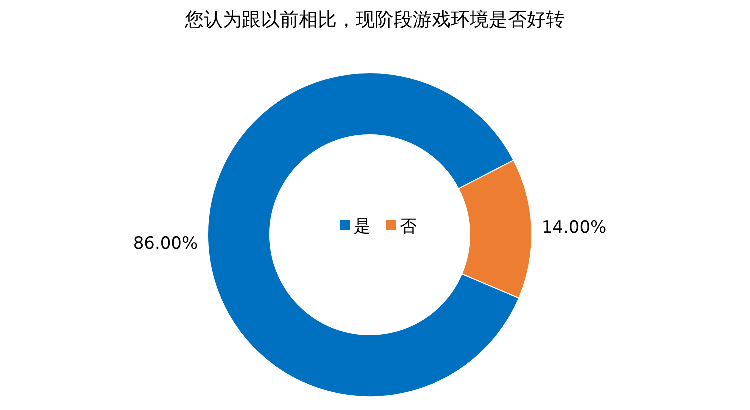 The height and width of the screenshot is (410, 750). Describe the element at coordinates (362, 227) in the screenshot. I see `legend-label: 是` at that location.